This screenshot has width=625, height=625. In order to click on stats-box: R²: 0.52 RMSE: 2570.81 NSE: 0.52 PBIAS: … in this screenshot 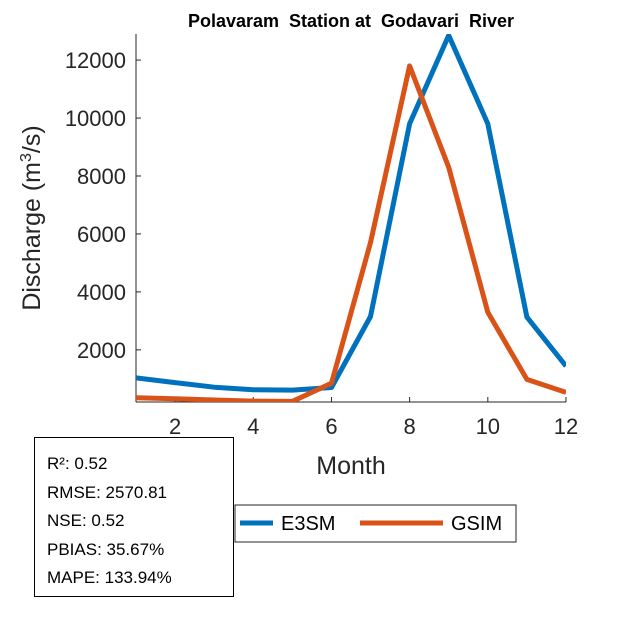, I will do `click(134, 517)`.